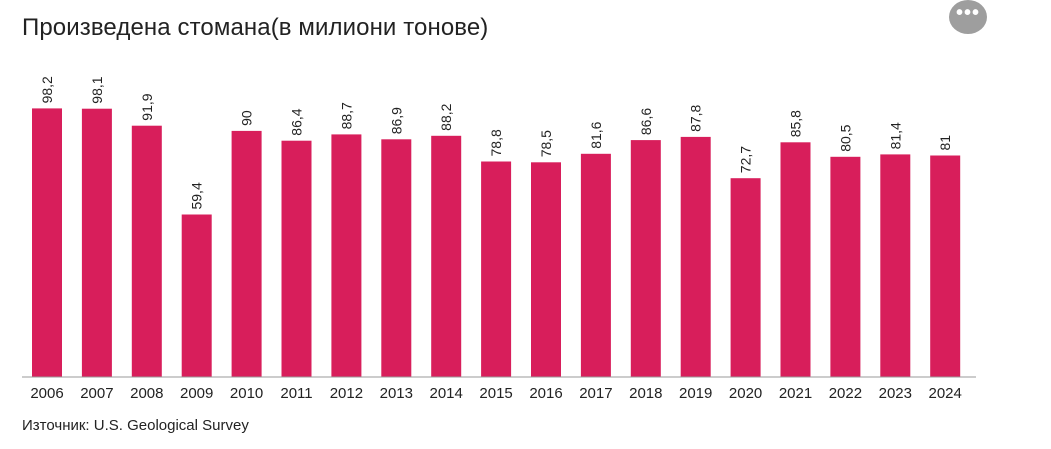 The width and height of the screenshot is (1051, 449). I want to click on chart-menu-button: •••, so click(968, 17).